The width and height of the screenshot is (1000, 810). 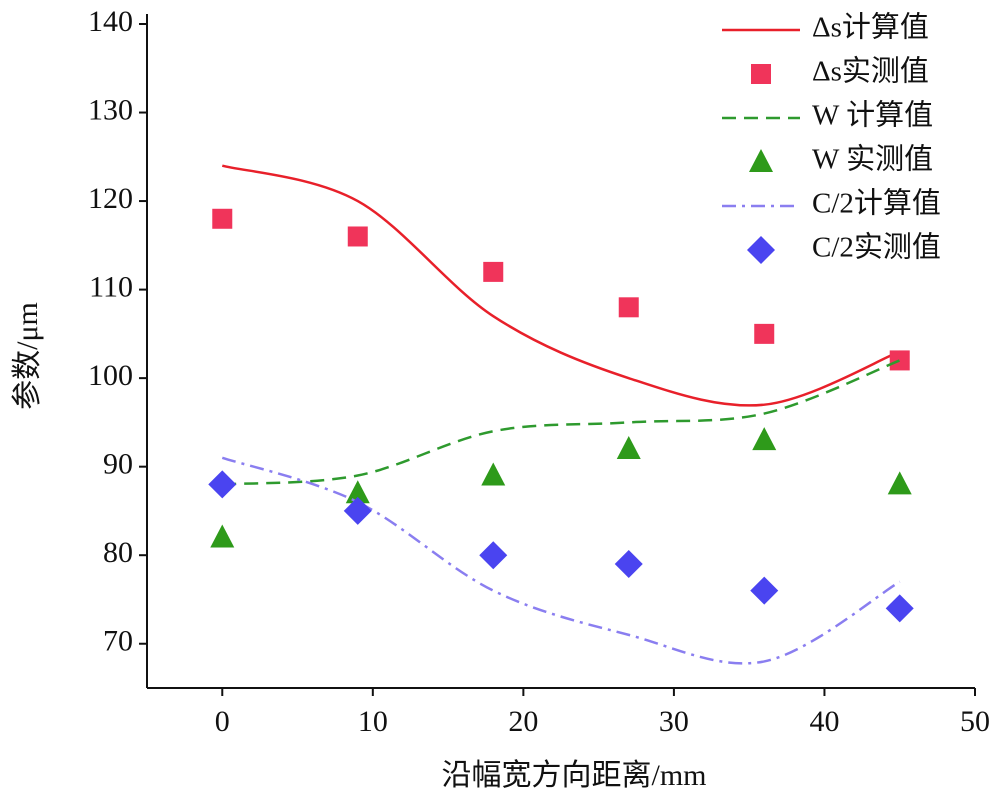 I want to click on y-tick-label: 80, so click(x=118, y=552).